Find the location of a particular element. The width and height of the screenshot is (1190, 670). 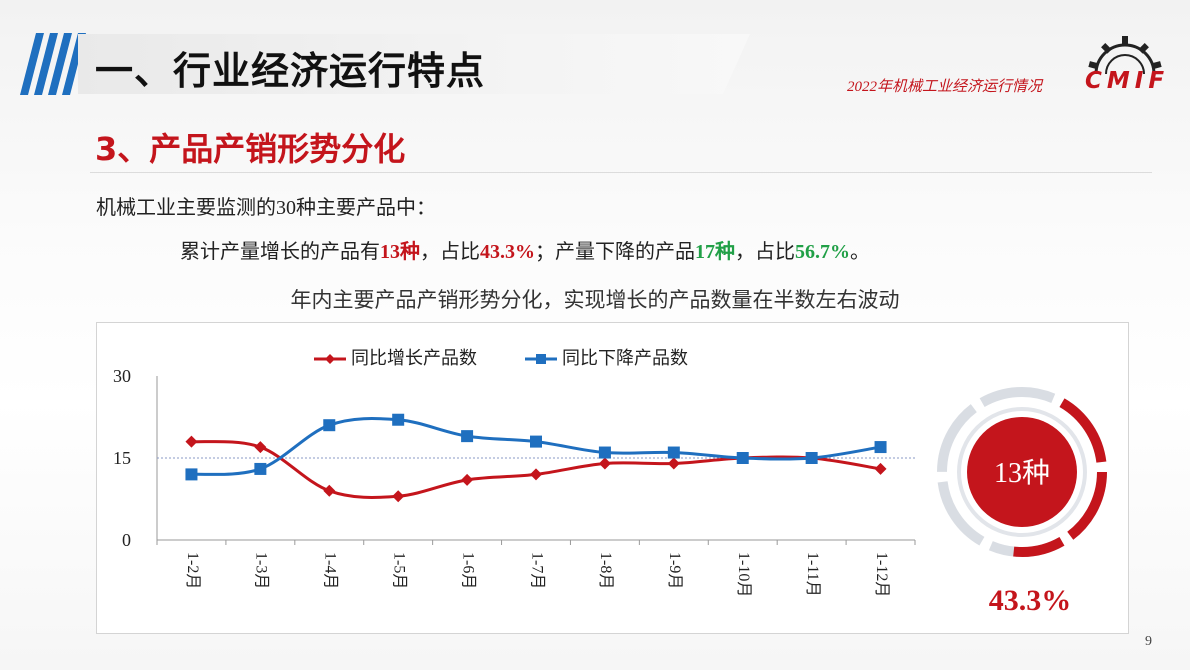

ring-segment-filled is located at coordinates (1022, 472).